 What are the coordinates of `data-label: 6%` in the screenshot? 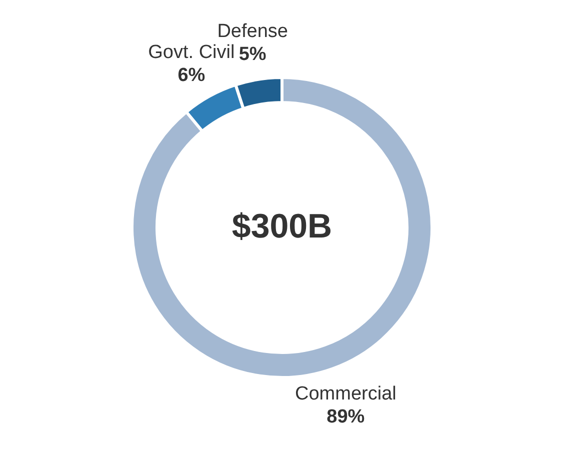 It's located at (192, 75).